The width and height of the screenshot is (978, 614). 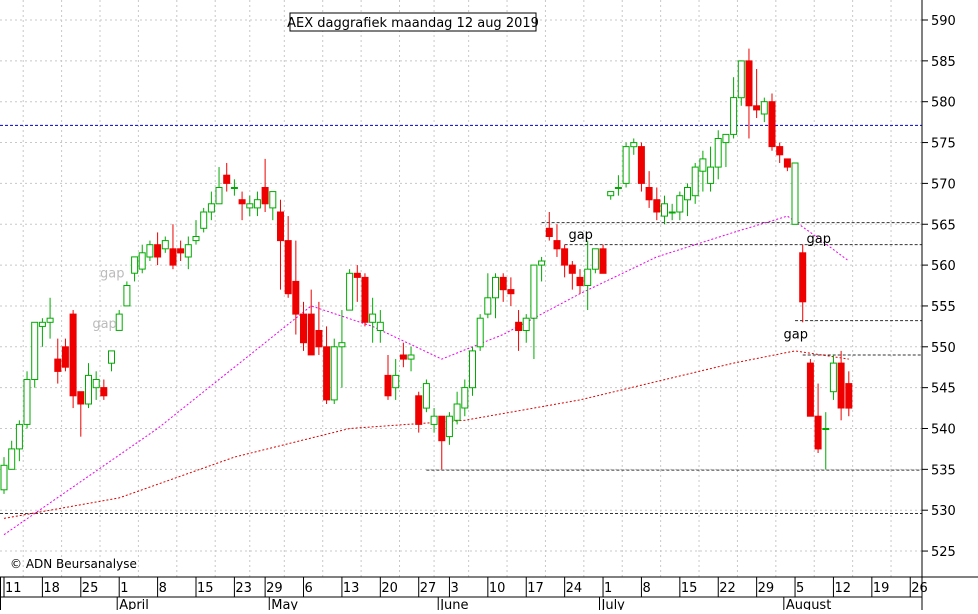 I want to click on y-tick-label: 545, so click(x=943, y=389).